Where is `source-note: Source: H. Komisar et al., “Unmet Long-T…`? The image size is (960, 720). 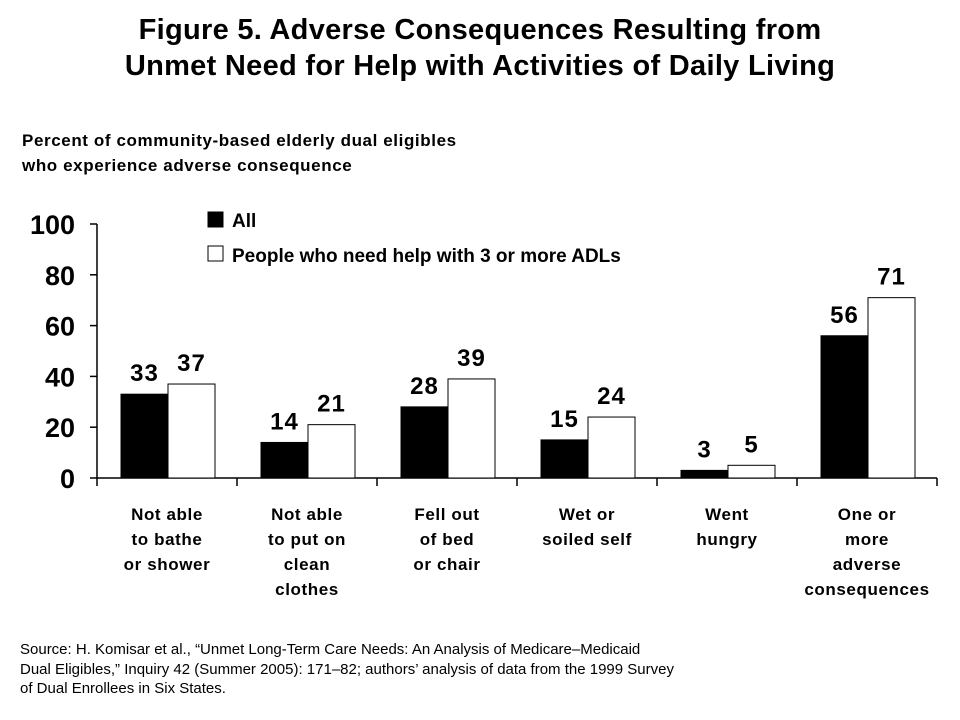 source-note: Source: H. Komisar et al., “Unmet Long-T… is located at coordinates (470, 669).